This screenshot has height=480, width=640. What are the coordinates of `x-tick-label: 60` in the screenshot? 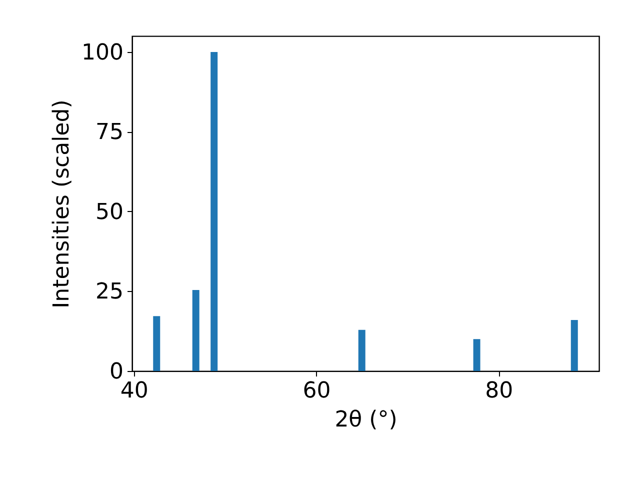 It's located at (316, 391).